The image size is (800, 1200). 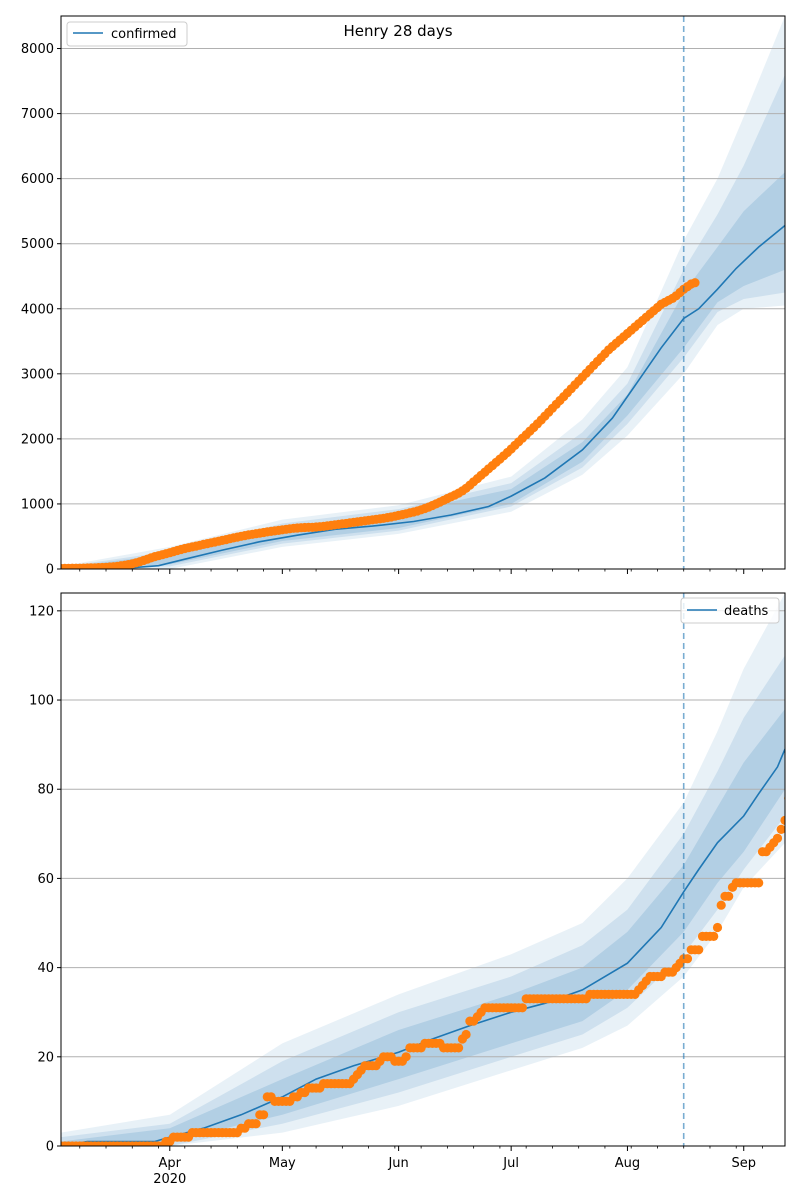 I want to click on confirmed-legend-label: confirmed, so click(x=144, y=34).